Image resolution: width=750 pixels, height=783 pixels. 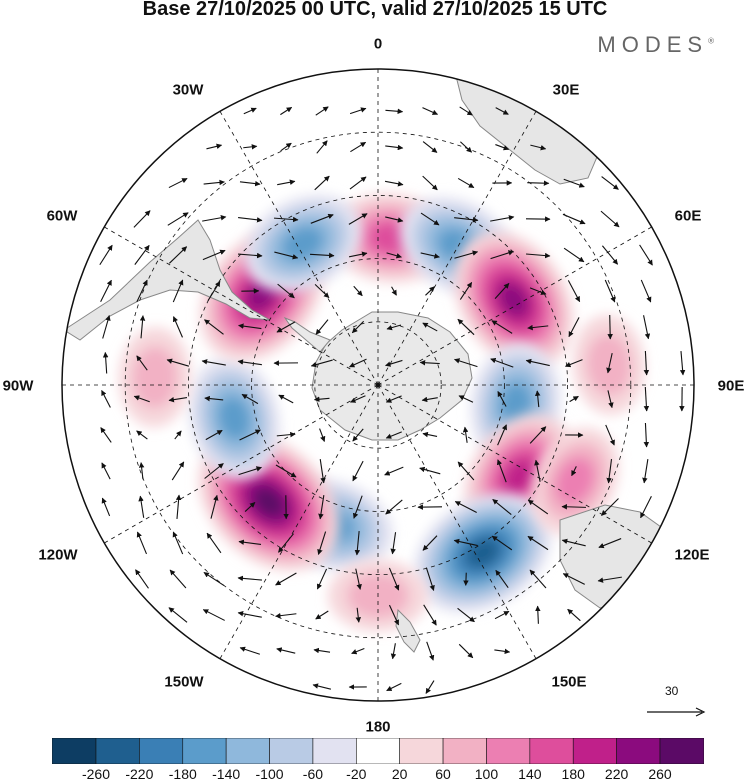 What do you see at coordinates (483, 553) in the screenshot?
I see `negative-anomaly-150e` at bounding box center [483, 553].